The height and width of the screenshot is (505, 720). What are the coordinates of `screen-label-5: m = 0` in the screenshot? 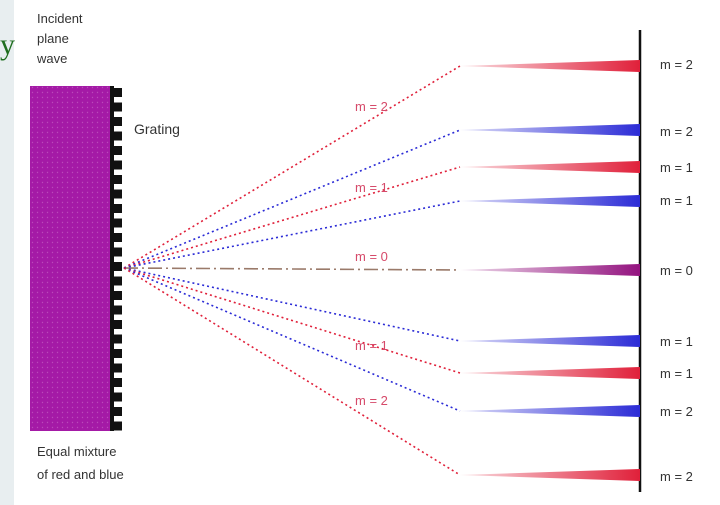 It's located at (676, 270).